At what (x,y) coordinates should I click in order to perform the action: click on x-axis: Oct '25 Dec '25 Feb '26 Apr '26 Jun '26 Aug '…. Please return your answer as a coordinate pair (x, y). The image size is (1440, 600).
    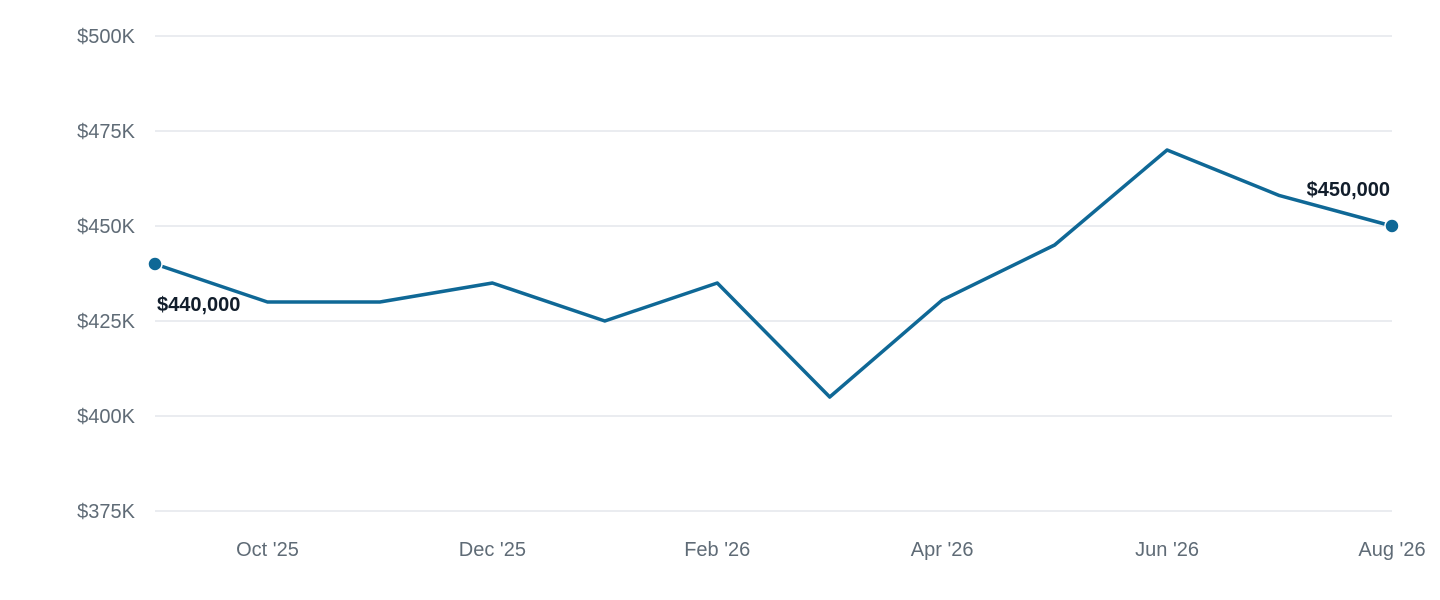
    Looking at the image, I should click on (831, 550).